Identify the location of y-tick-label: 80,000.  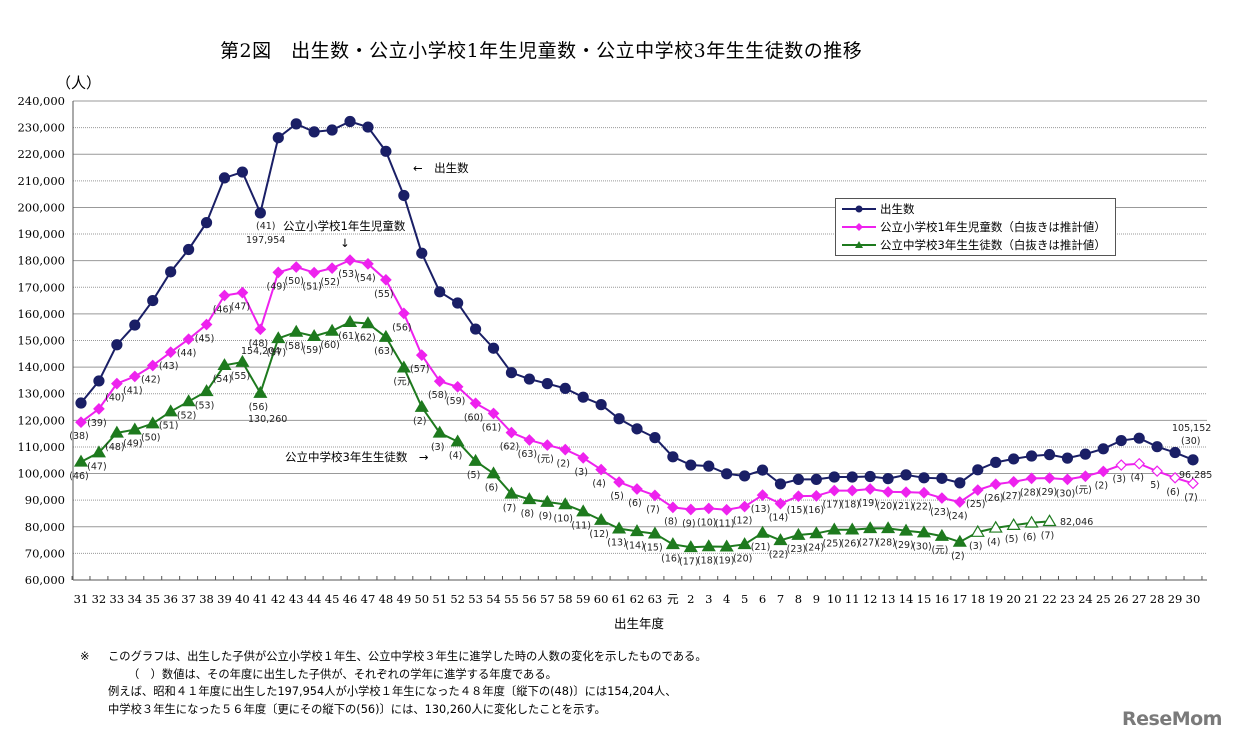
(45, 527).